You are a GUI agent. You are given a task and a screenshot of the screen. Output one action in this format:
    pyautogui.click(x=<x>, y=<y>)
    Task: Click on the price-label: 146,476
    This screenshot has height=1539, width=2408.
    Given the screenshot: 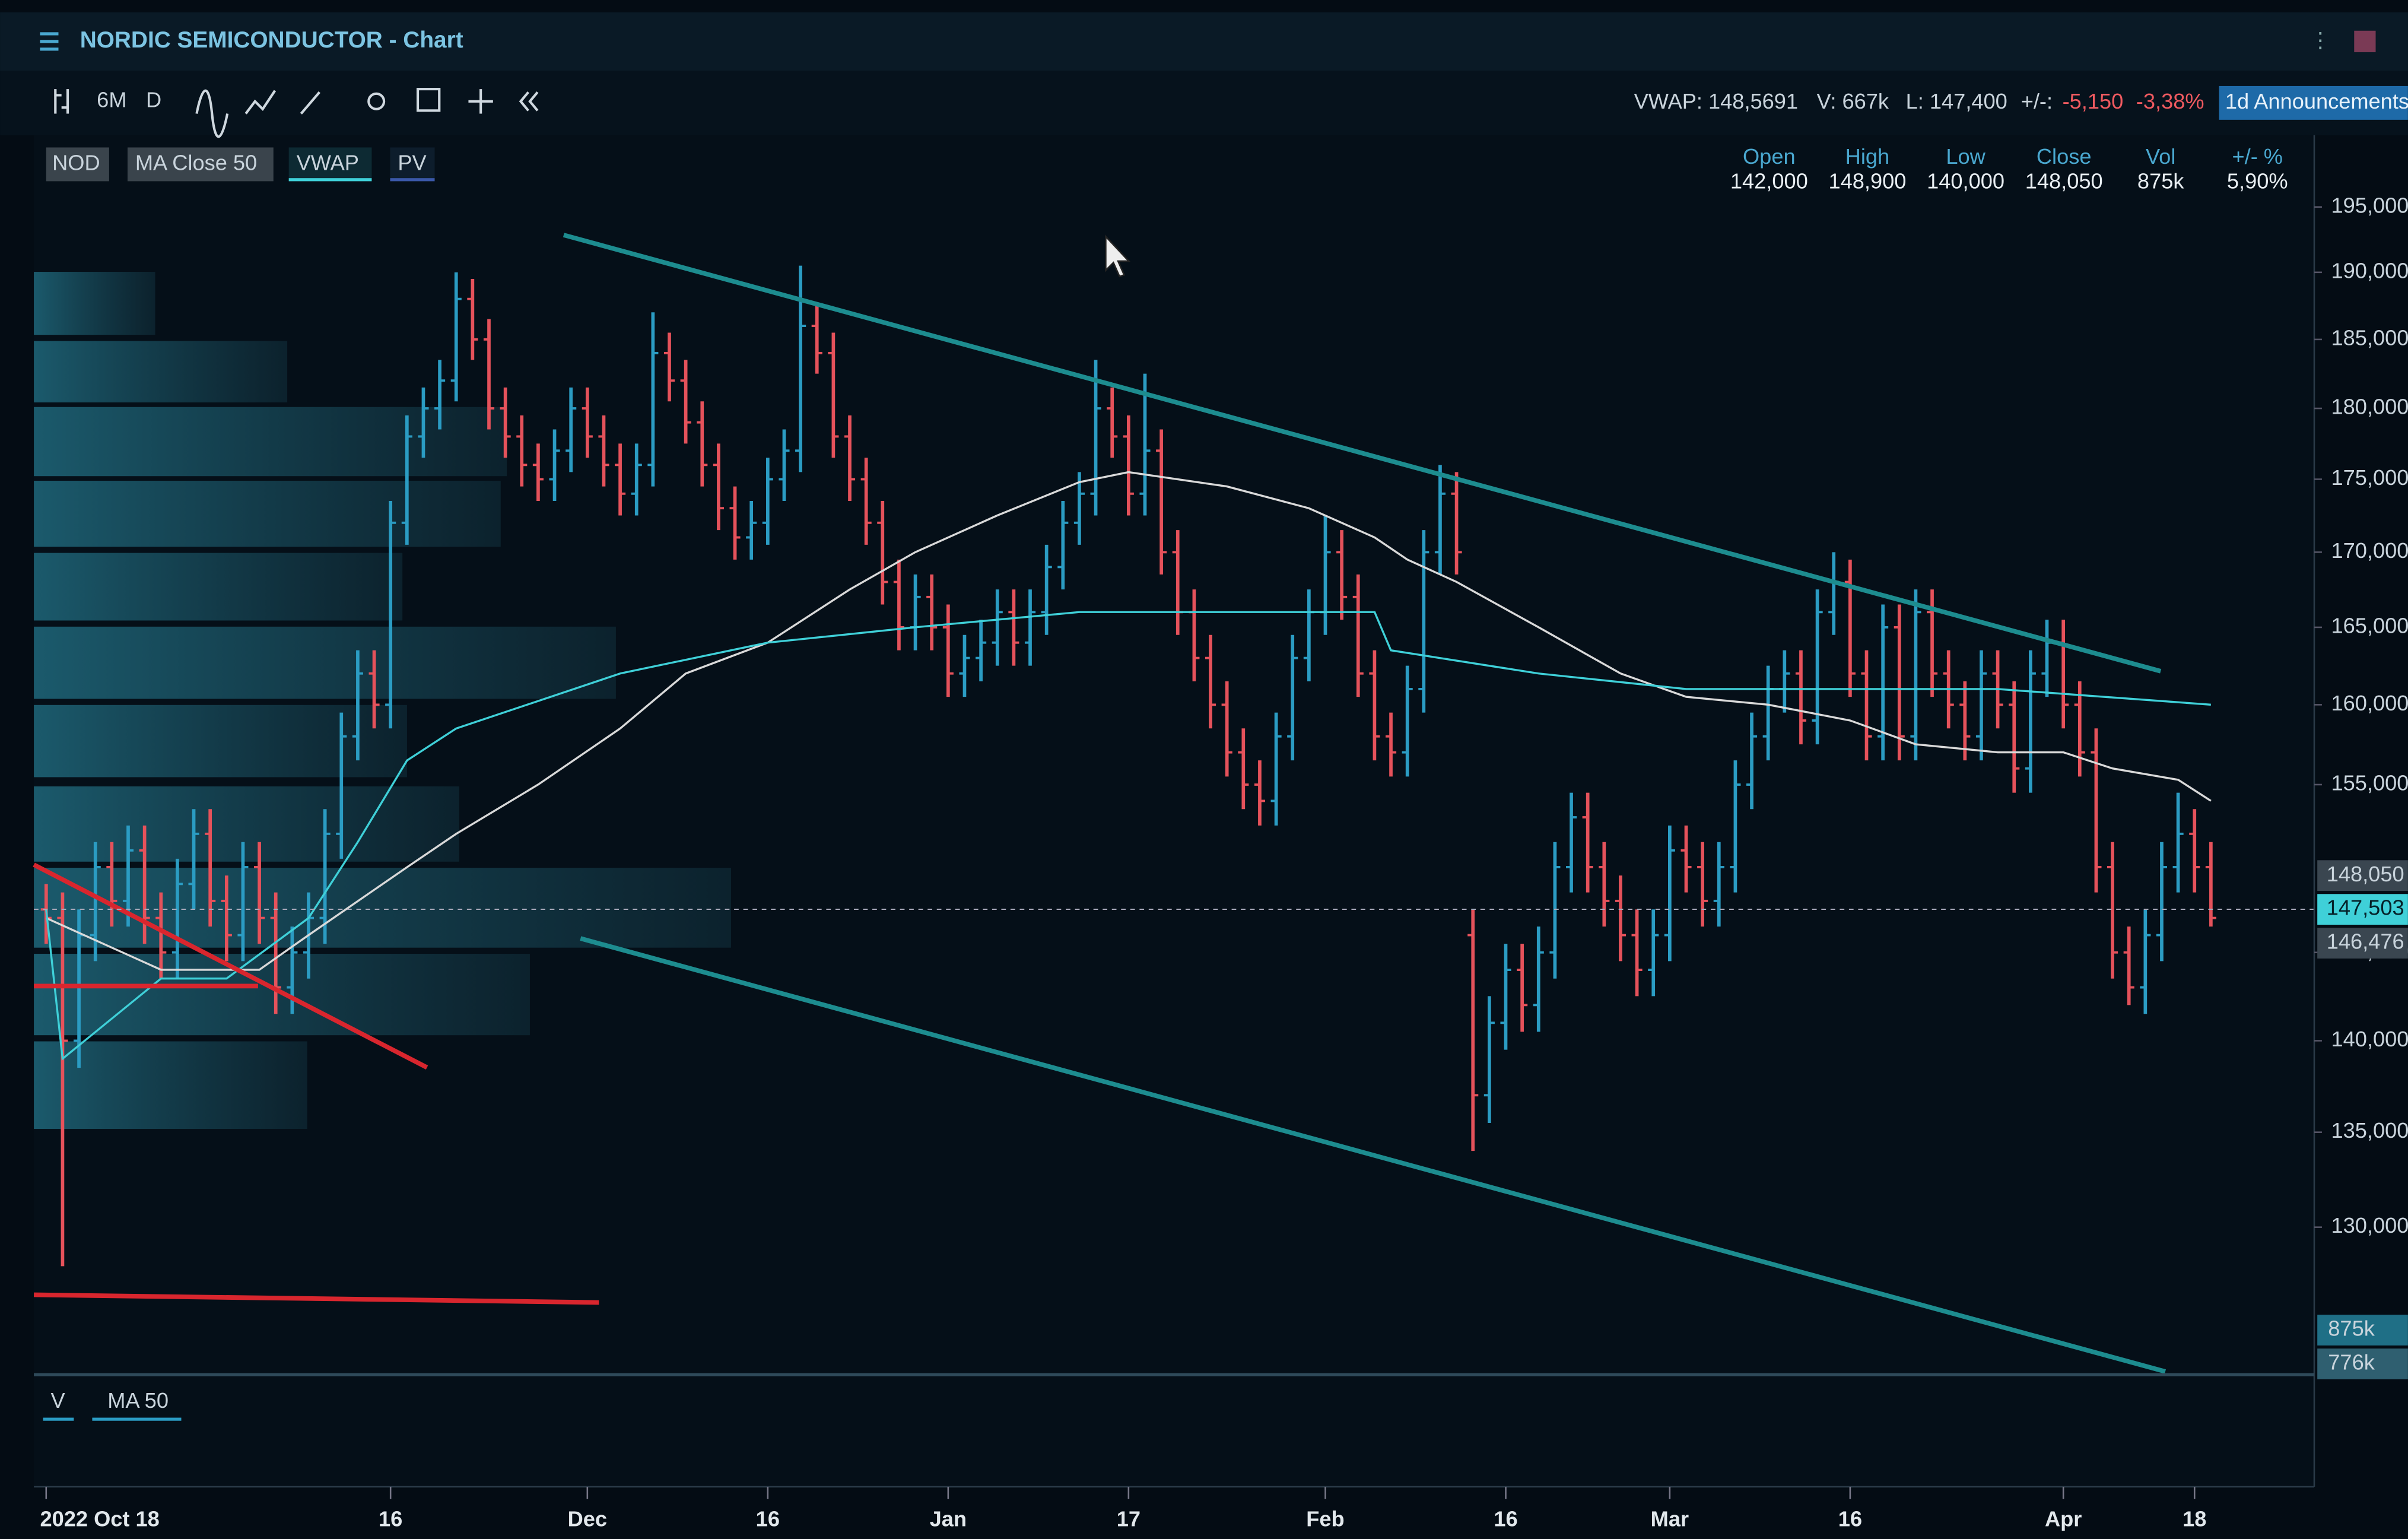 What is the action you would take?
    pyautogui.click(x=2366, y=942)
    